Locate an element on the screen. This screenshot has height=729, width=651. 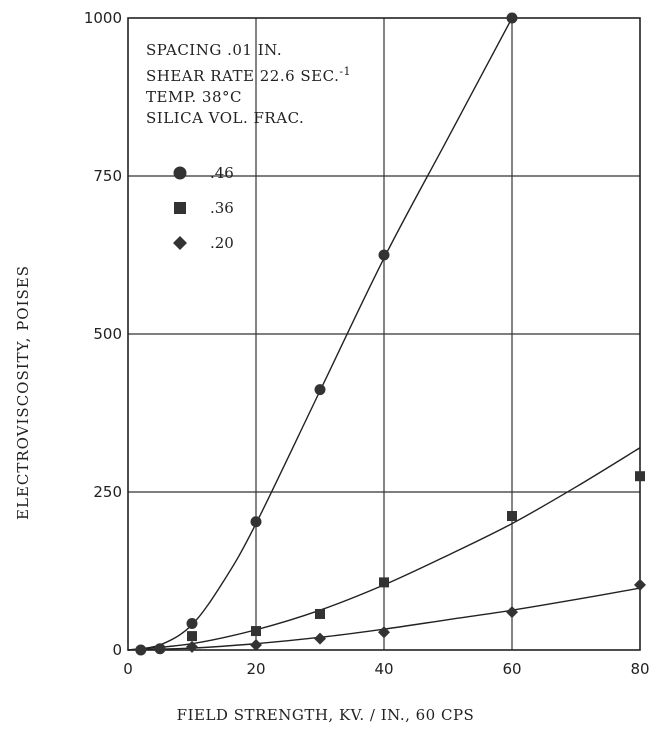
x-axis-label: FIELD STRENGTH, KV. / IN., 60 CPS is located at coordinates (325, 715).